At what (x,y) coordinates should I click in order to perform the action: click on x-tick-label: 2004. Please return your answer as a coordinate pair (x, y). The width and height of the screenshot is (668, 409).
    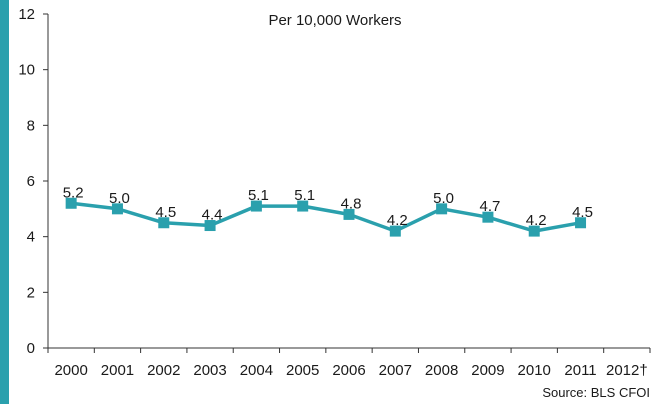
    Looking at the image, I should click on (256, 370).